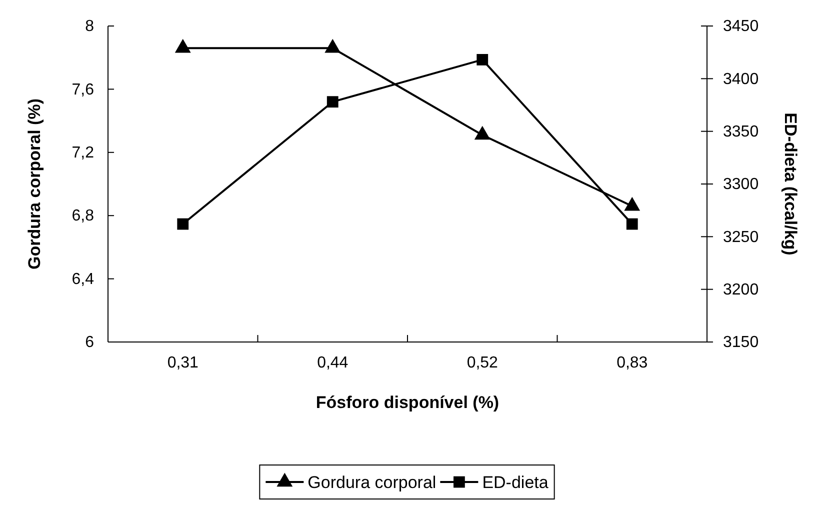 Image resolution: width=814 pixels, height=510 pixels. Describe the element at coordinates (741, 79) in the screenshot. I see `y2-tick-label: 3400` at that location.